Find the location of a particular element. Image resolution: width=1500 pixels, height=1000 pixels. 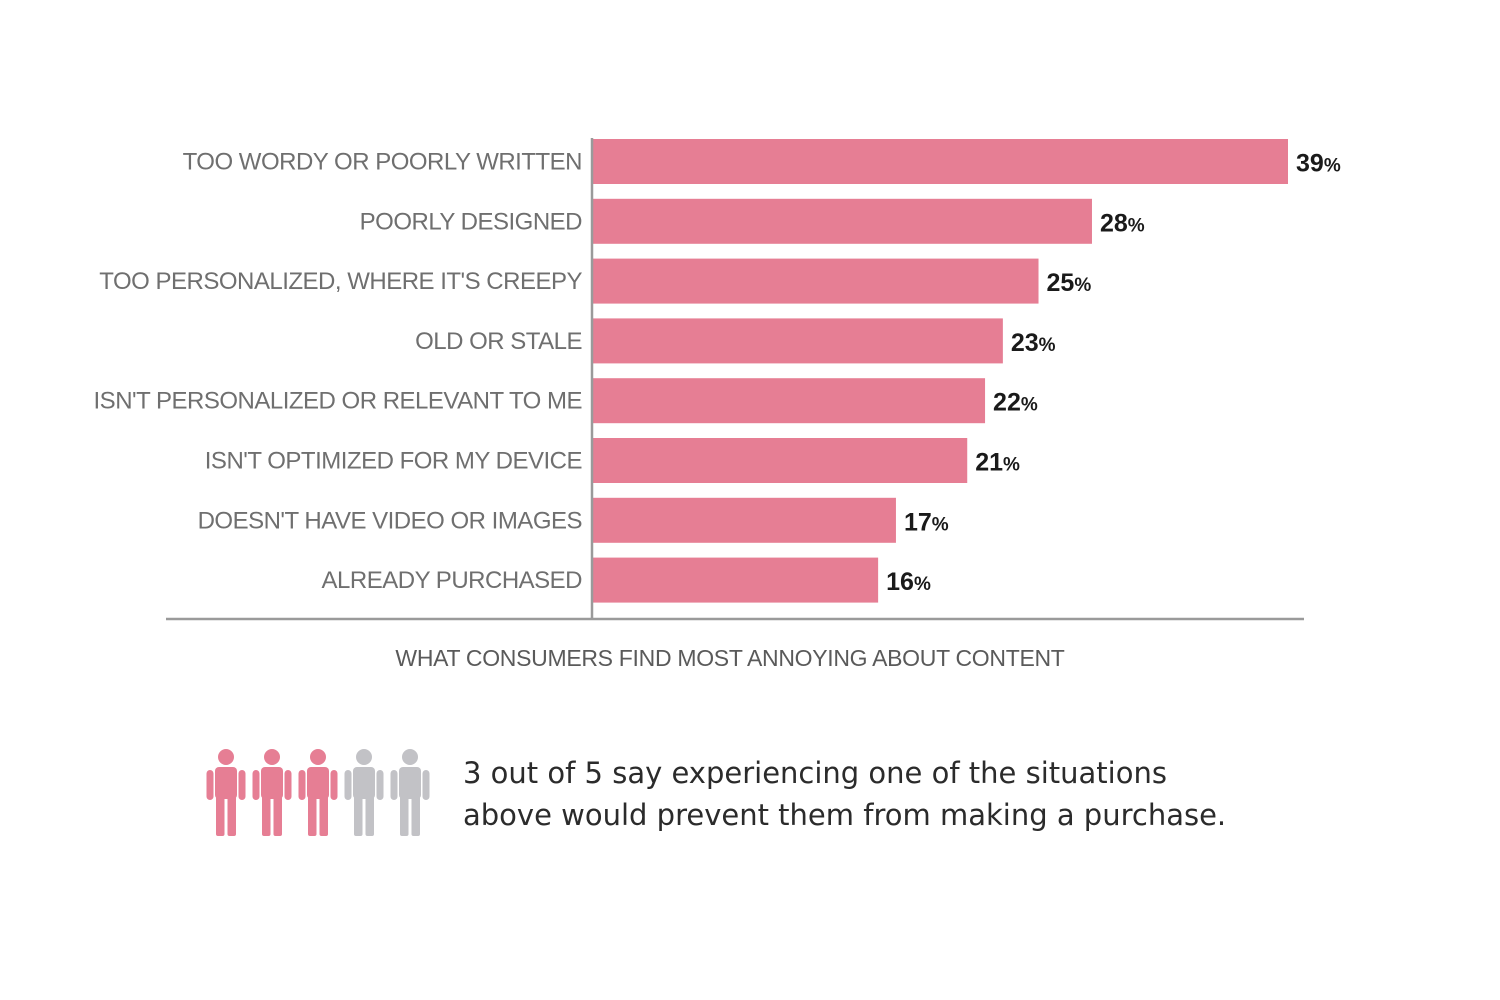

value-label: 25% is located at coordinates (1069, 283).